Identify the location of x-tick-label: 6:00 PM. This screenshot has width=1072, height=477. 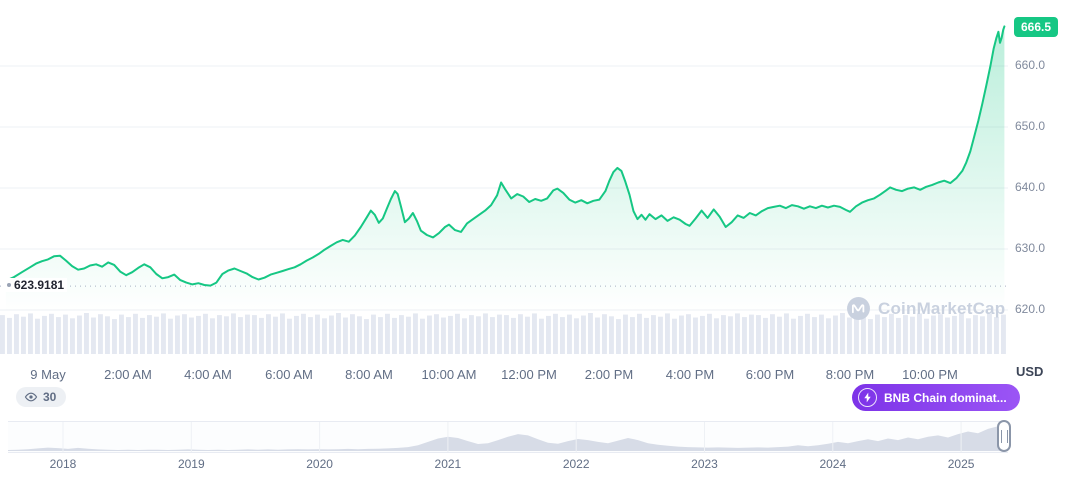
(770, 374).